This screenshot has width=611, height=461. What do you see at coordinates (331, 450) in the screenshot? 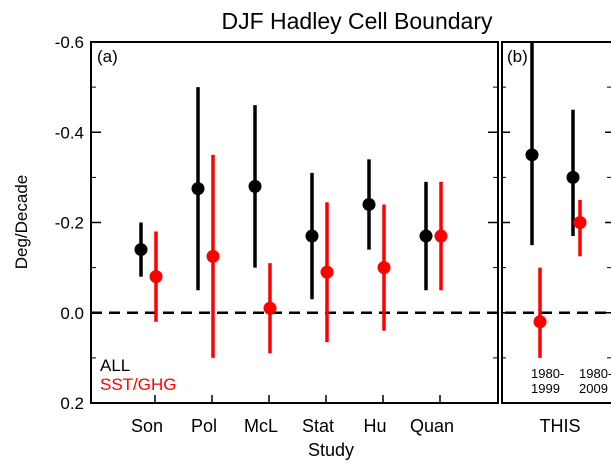
I see `x-axis-label: Study` at bounding box center [331, 450].